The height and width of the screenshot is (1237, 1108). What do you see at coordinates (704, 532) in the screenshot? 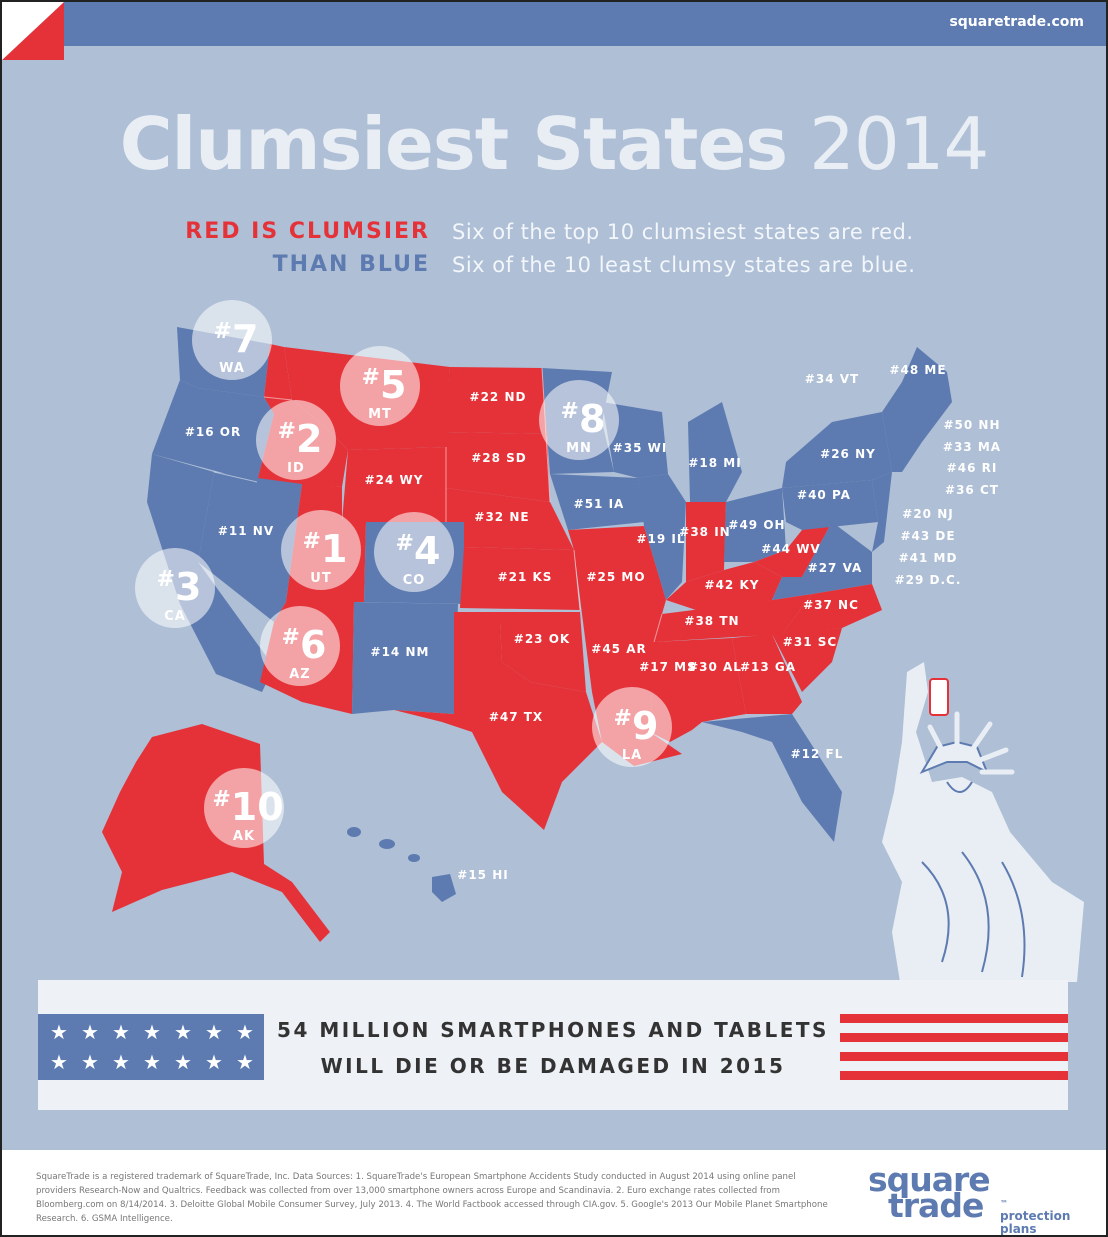
I see `state-label: #38 IN` at bounding box center [704, 532].